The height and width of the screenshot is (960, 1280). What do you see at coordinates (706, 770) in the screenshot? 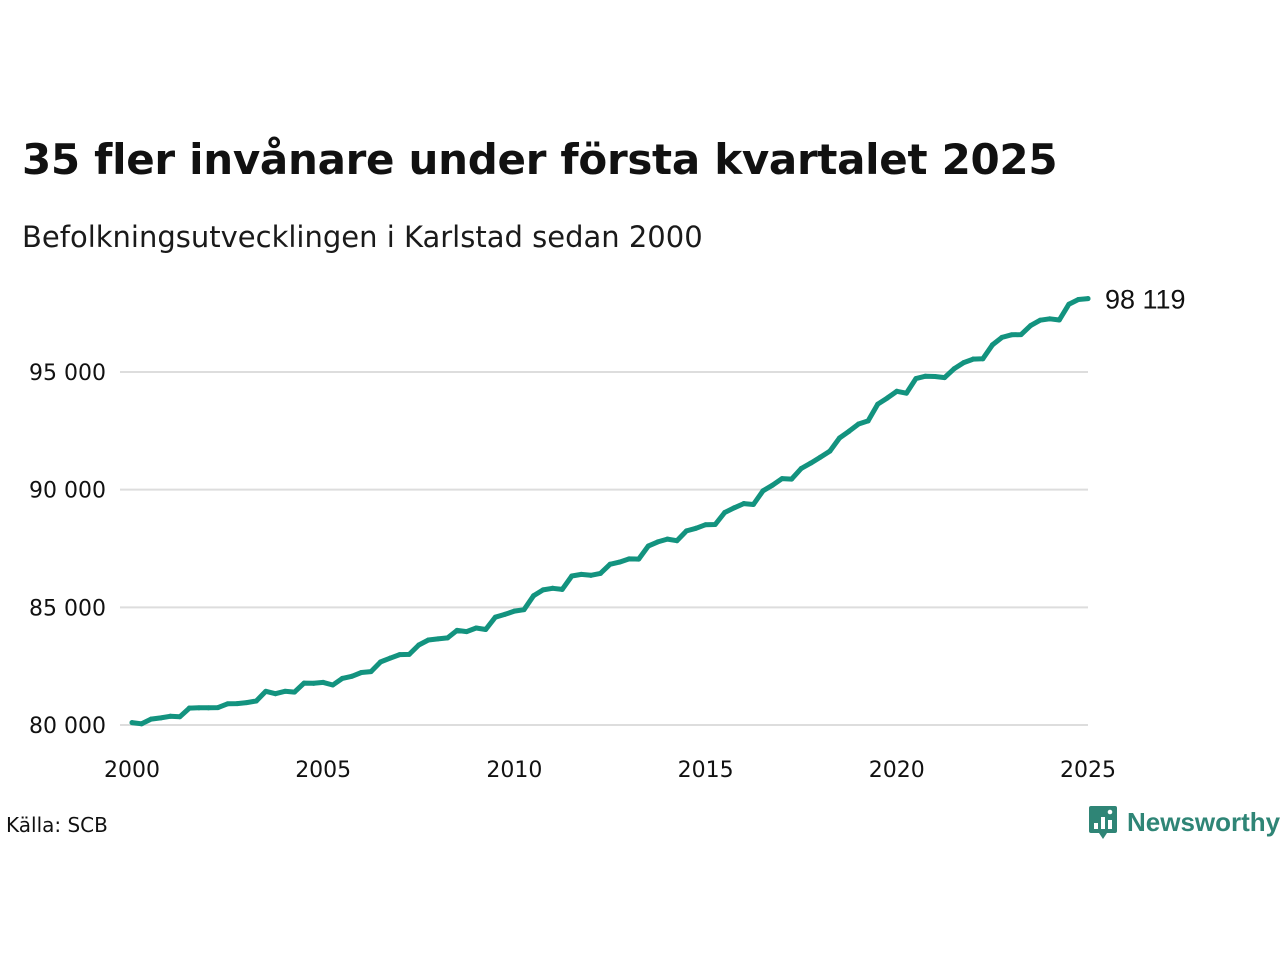
I see `x-tick-label: 2015` at bounding box center [706, 770].